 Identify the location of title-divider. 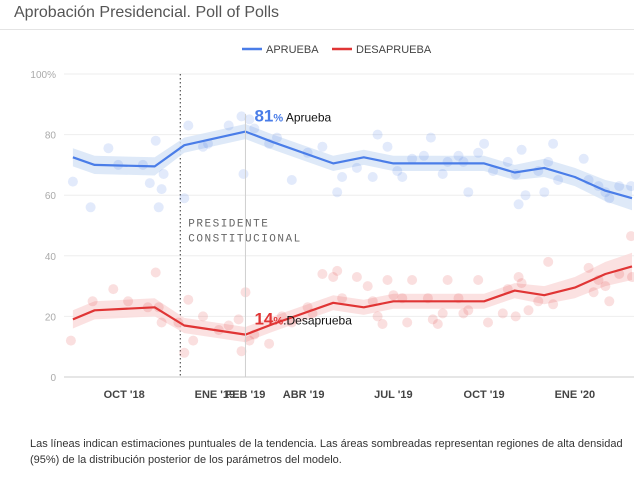
(317, 29).